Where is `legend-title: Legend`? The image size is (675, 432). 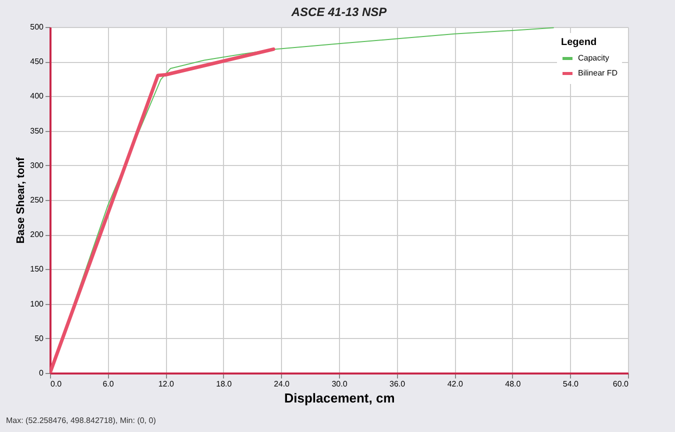 legend-title: Legend is located at coordinates (579, 42).